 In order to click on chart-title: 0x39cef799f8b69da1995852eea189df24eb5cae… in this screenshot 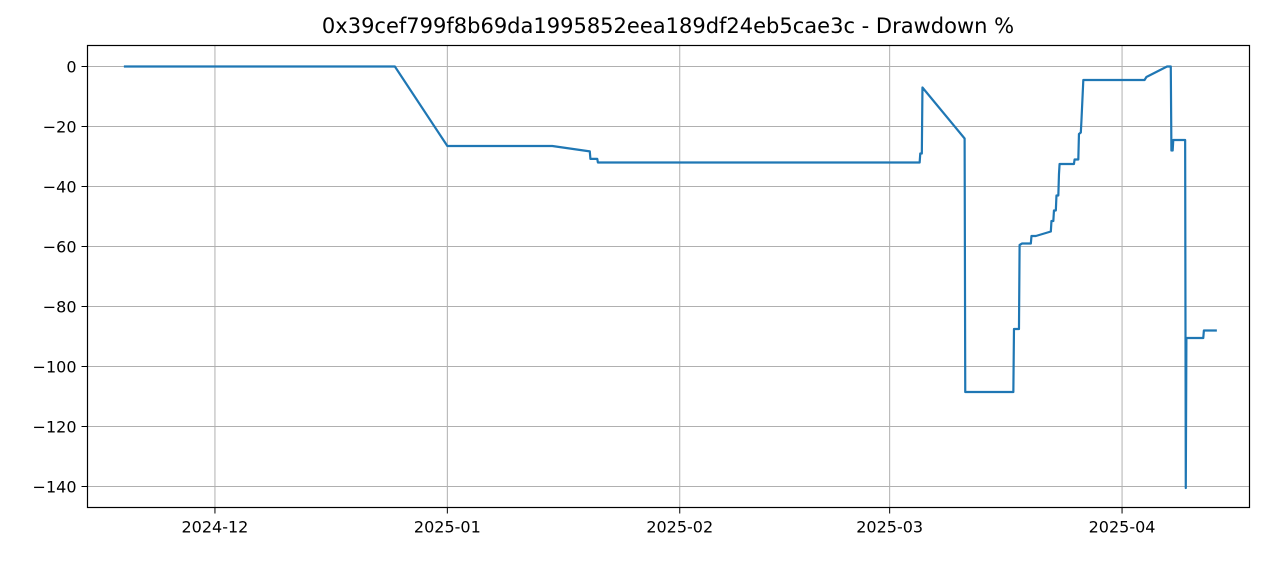, I will do `click(668, 26)`.